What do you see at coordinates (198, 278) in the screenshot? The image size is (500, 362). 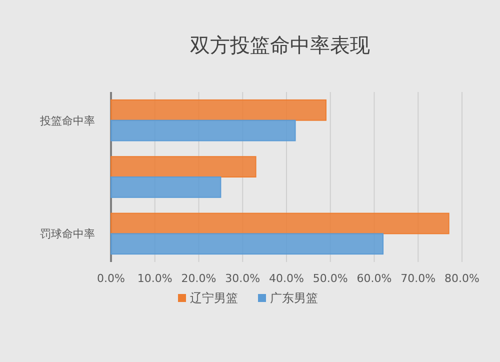 I see `x-tick-label: 20.0%` at bounding box center [198, 278].